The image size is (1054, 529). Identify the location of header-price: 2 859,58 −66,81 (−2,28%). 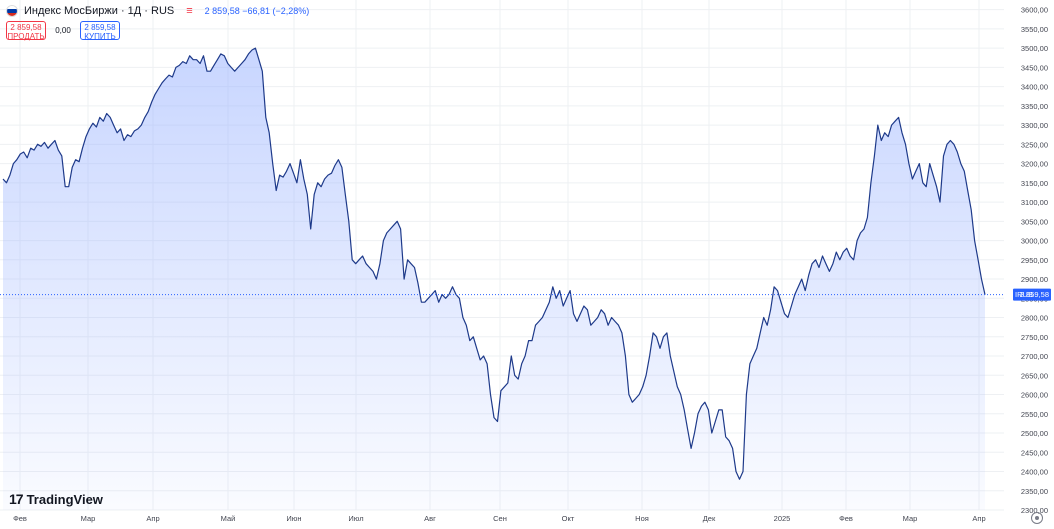
(257, 11).